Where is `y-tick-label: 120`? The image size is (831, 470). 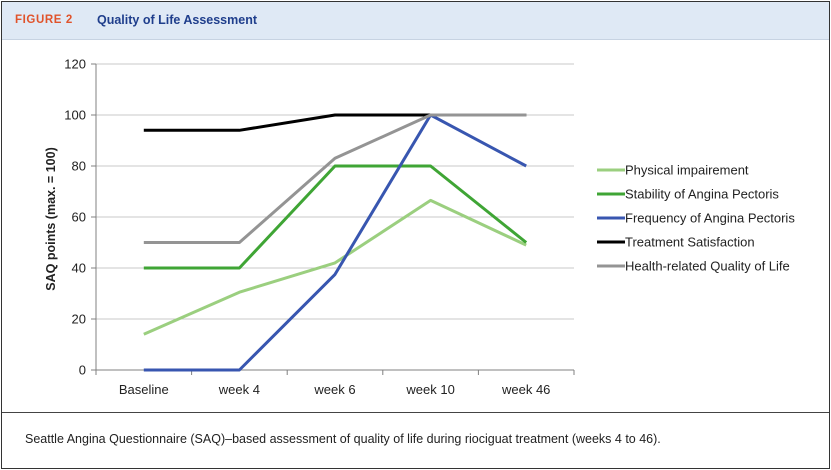
y-tick-label: 120 is located at coordinates (75, 64).